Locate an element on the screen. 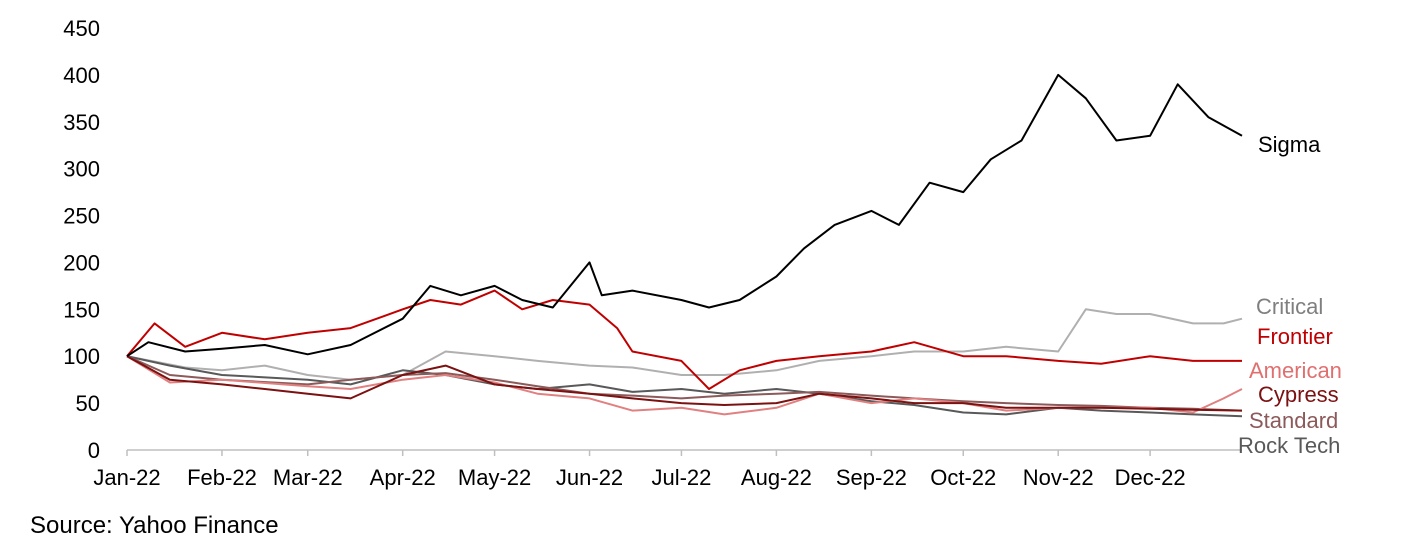  series-label-sigma: Sigma is located at coordinates (1289, 144).